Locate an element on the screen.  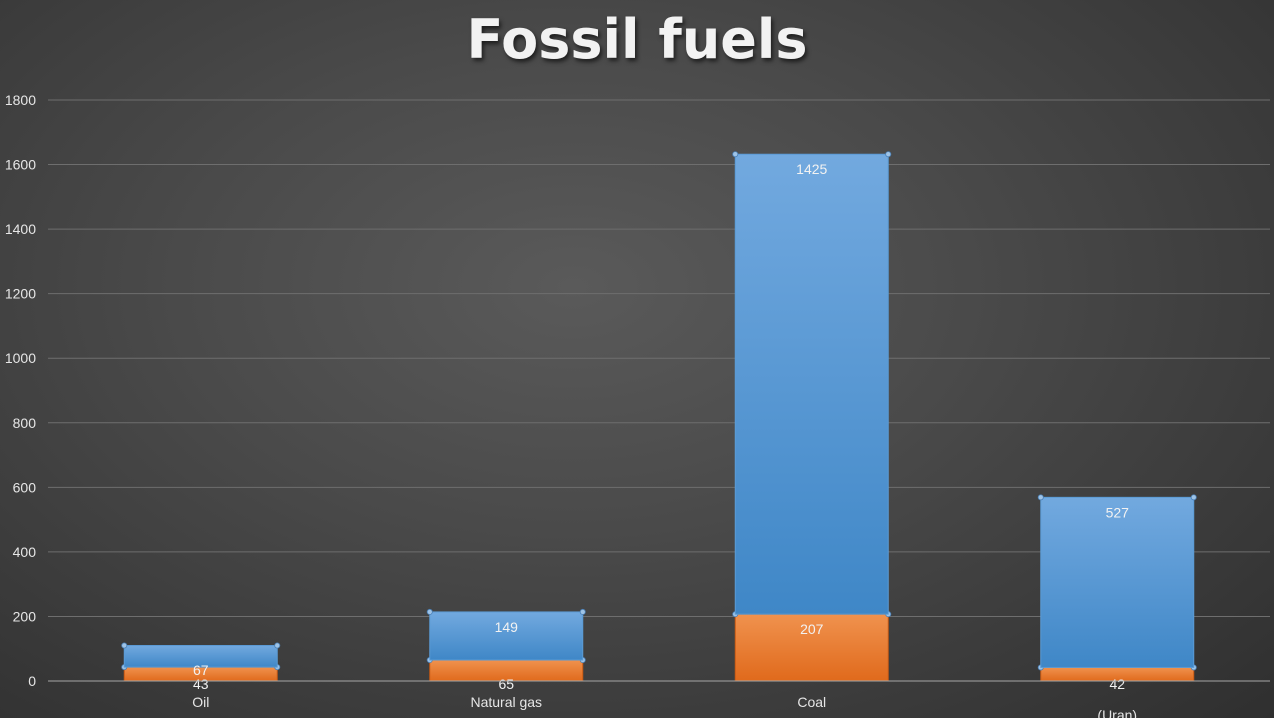
y-tick-label: 1600 is located at coordinates (20, 165).